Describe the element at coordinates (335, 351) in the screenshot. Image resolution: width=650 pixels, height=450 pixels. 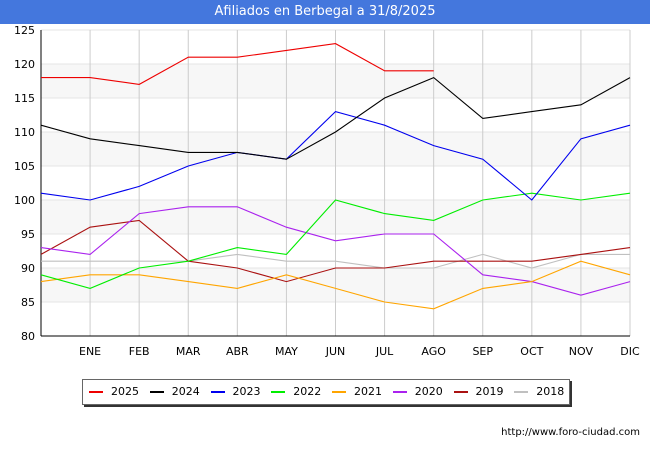
I see `x-tick-label: JUN` at that location.